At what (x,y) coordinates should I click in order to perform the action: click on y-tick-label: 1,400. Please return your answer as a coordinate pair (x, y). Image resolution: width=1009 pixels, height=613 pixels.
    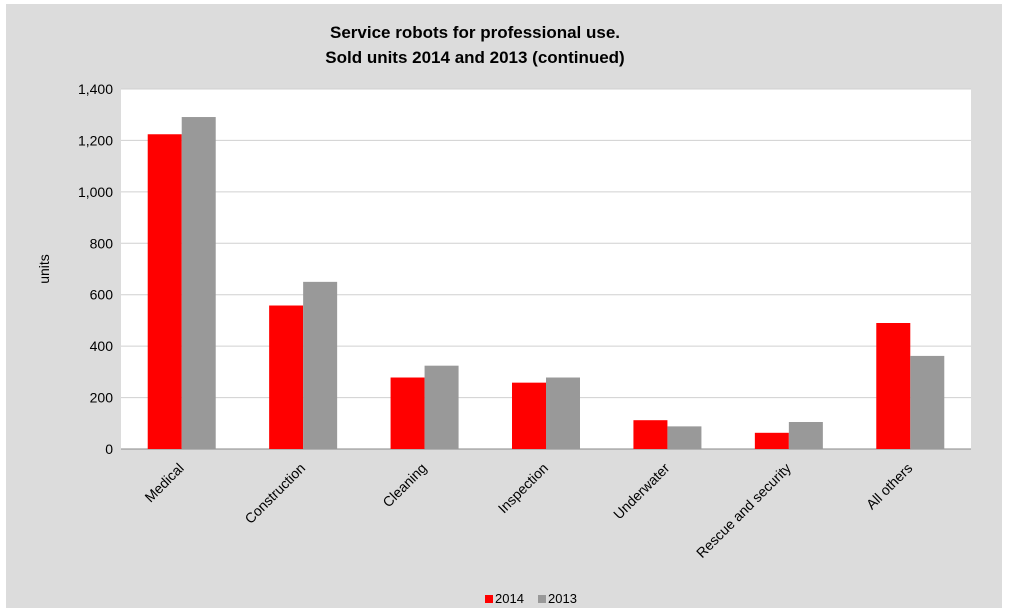
    Looking at the image, I should click on (95, 89).